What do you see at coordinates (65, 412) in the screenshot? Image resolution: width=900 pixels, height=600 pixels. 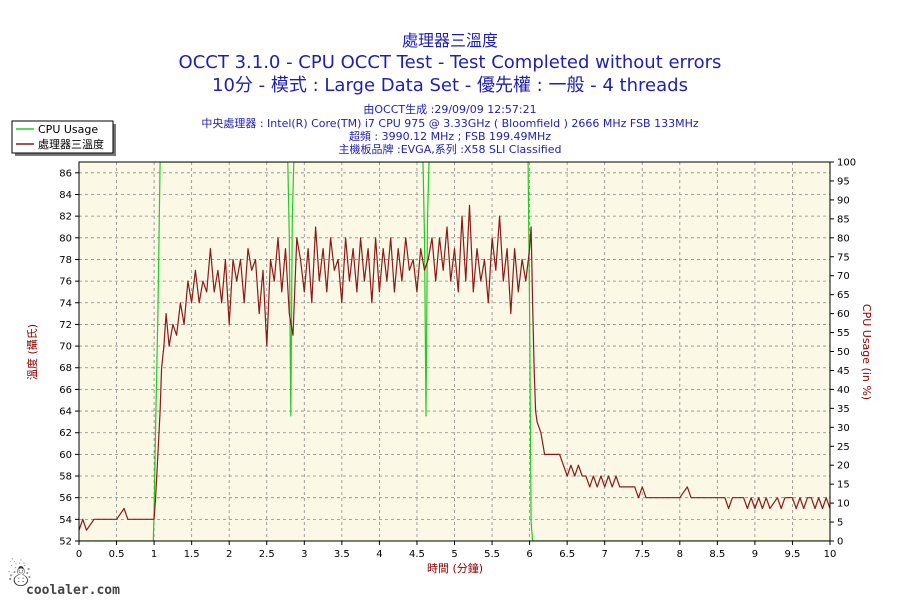 I see `y-left-tick-label: 64` at bounding box center [65, 412].